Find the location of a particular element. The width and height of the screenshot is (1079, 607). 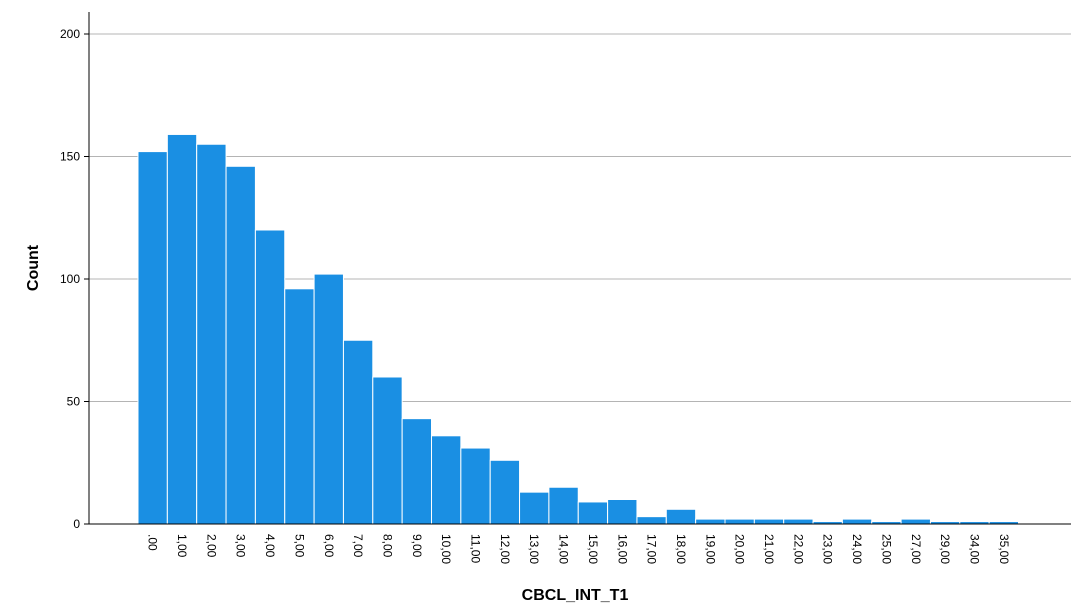

y-tick-labels: 0 50 100 150 200 is located at coordinates (70, 279).